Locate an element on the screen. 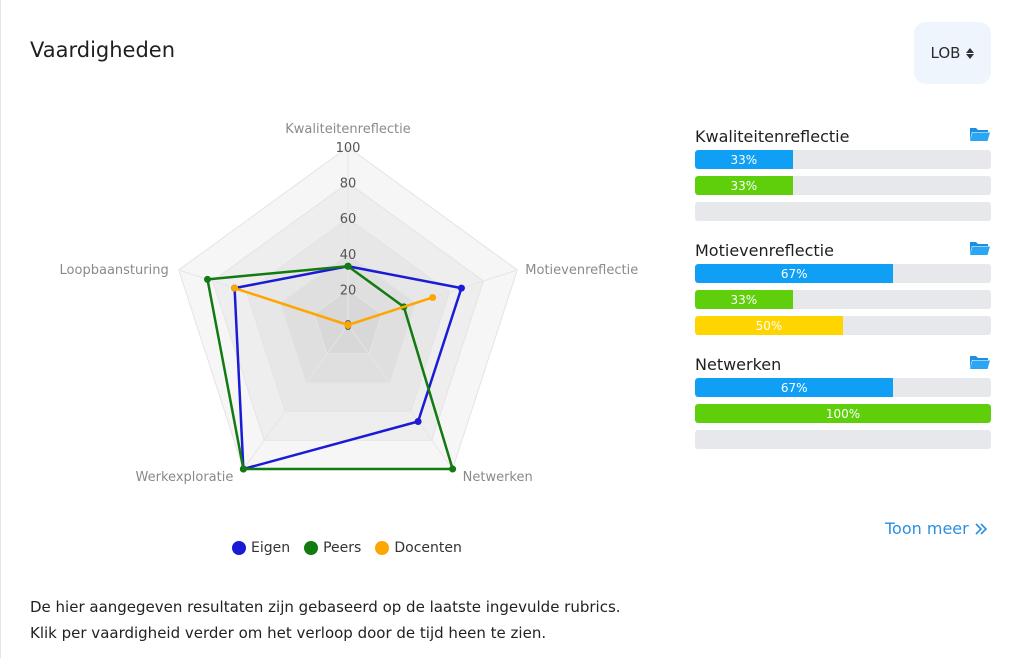 The height and width of the screenshot is (658, 1017). legend-item-eigen: Eigen is located at coordinates (261, 548).